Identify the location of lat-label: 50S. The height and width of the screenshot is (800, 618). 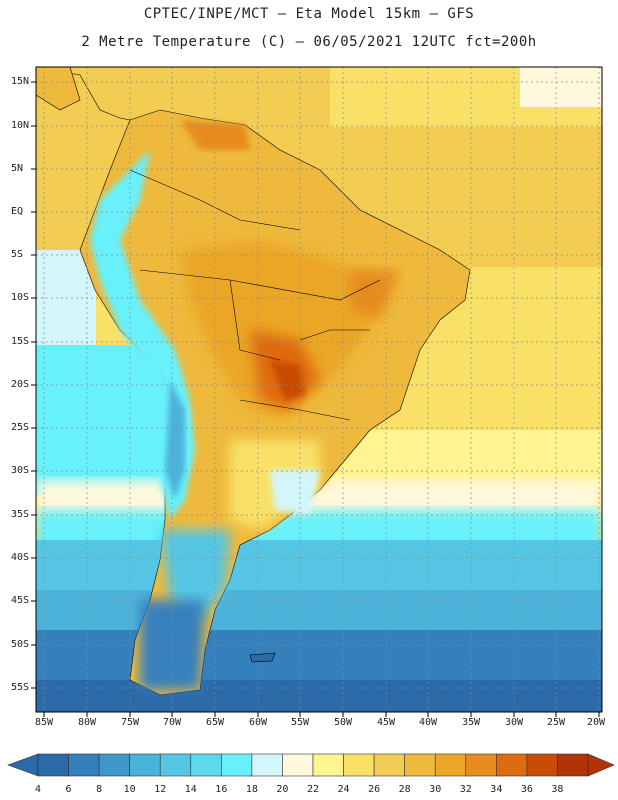
(20, 644).